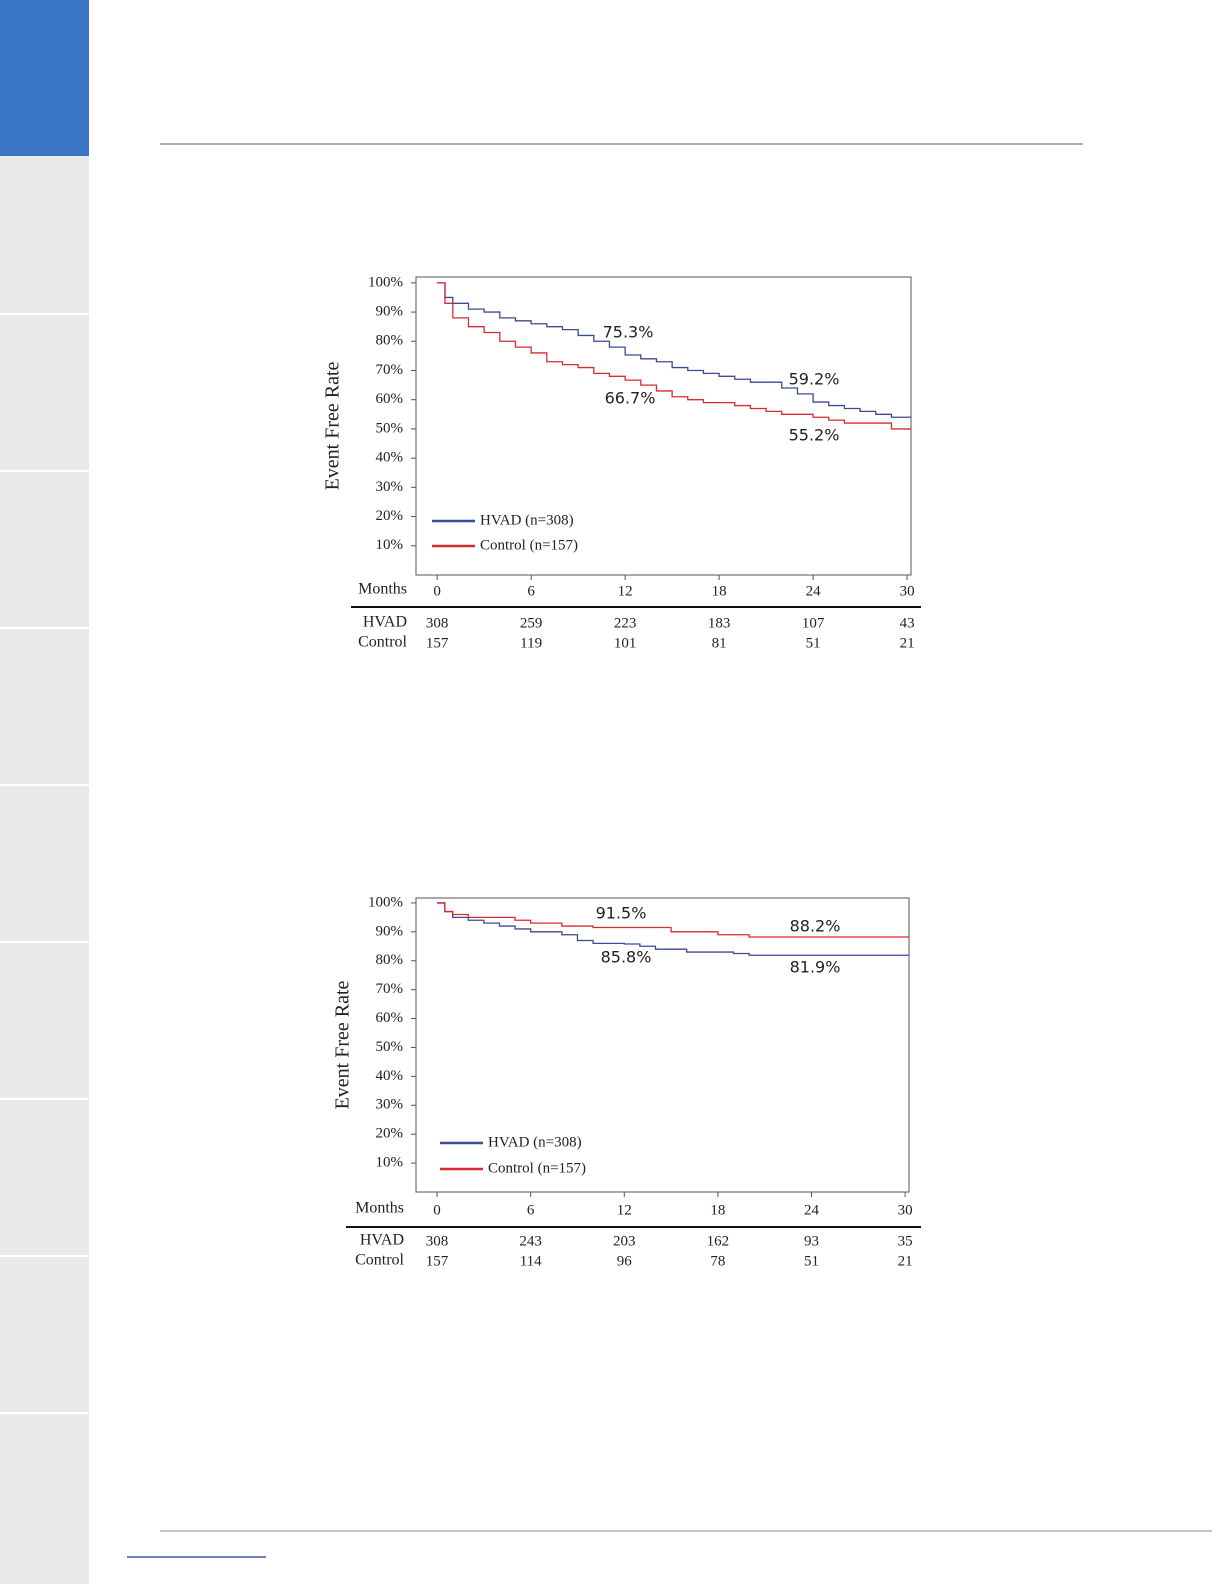 This screenshot has height=1584, width=1224. What do you see at coordinates (44, 863) in the screenshot?
I see `sidebar-dividers` at bounding box center [44, 863].